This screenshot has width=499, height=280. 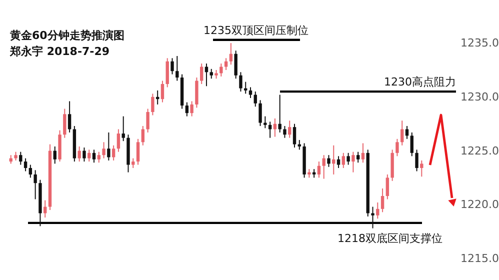 What do you see at coordinates (479, 258) in the screenshot?
I see `y-tick-label: 1215.0` at bounding box center [479, 258].